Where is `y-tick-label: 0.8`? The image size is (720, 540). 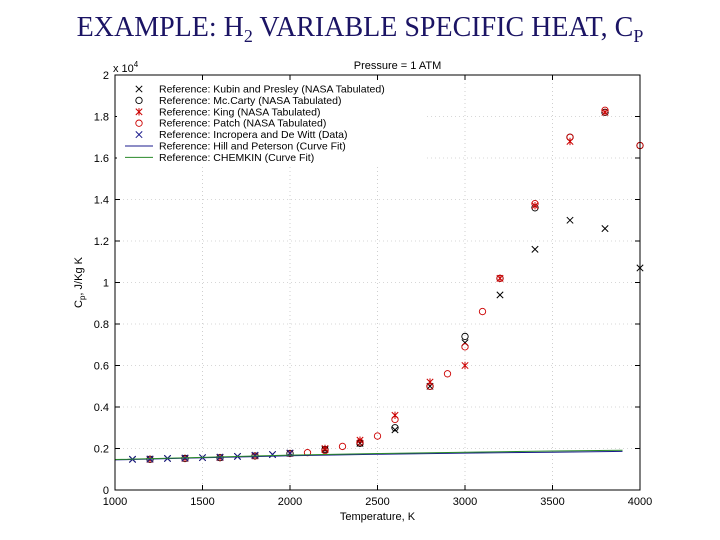
y-tick-label: 0.8 is located at coordinates (101, 325).